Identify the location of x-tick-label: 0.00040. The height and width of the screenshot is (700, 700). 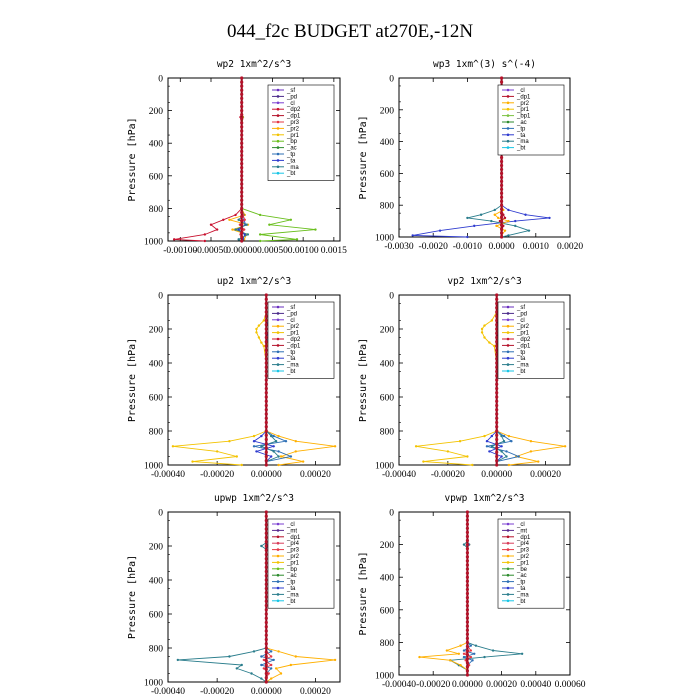
(535, 685).